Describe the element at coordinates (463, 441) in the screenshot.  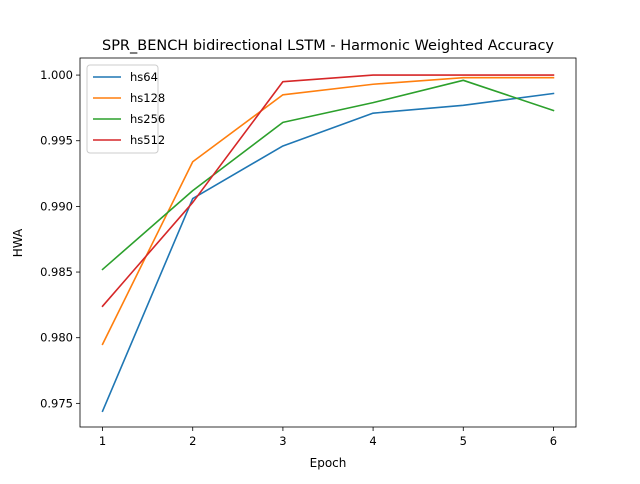
I see `x-tick-label: 5` at that location.